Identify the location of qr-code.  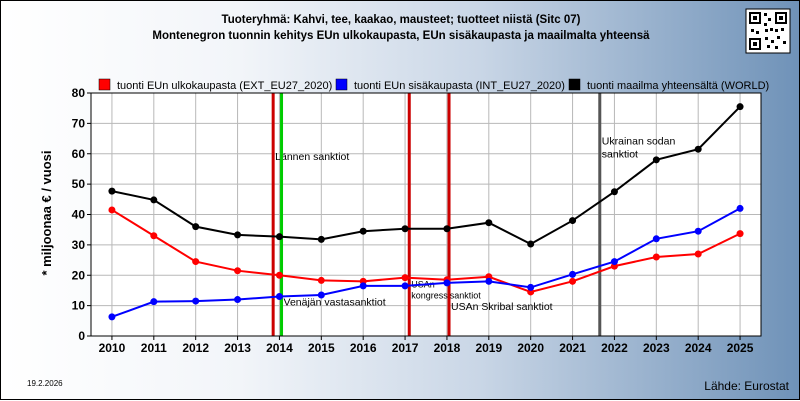
(768, 31).